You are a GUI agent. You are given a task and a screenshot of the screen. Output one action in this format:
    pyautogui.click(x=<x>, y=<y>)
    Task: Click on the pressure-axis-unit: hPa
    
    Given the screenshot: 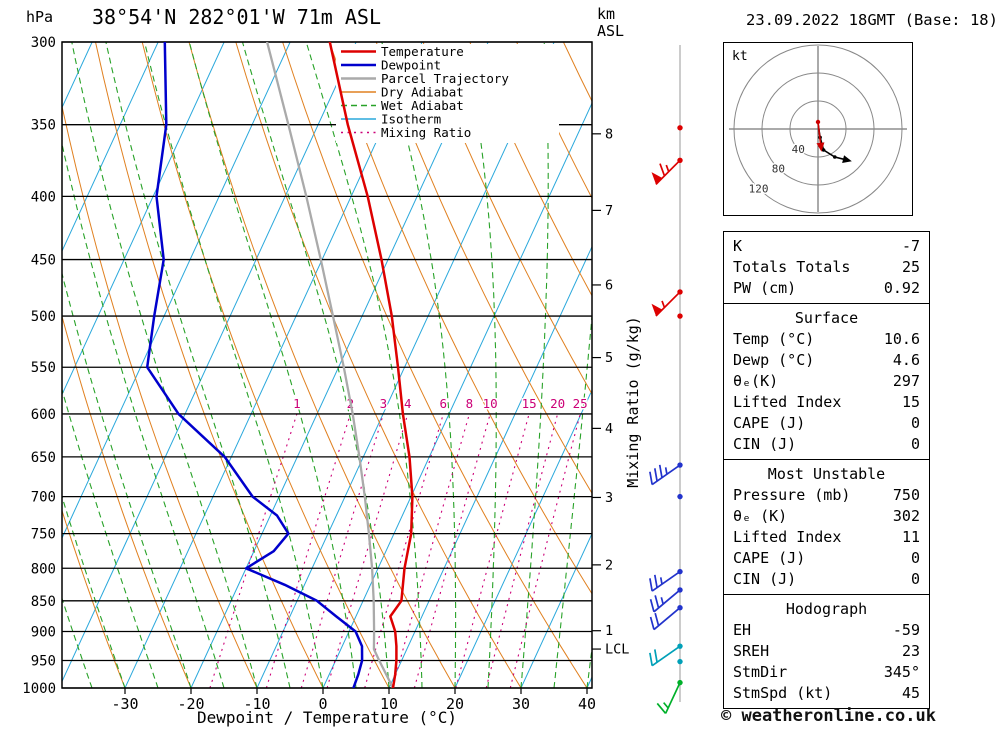 What is the action you would take?
    pyautogui.click(x=40, y=17)
    